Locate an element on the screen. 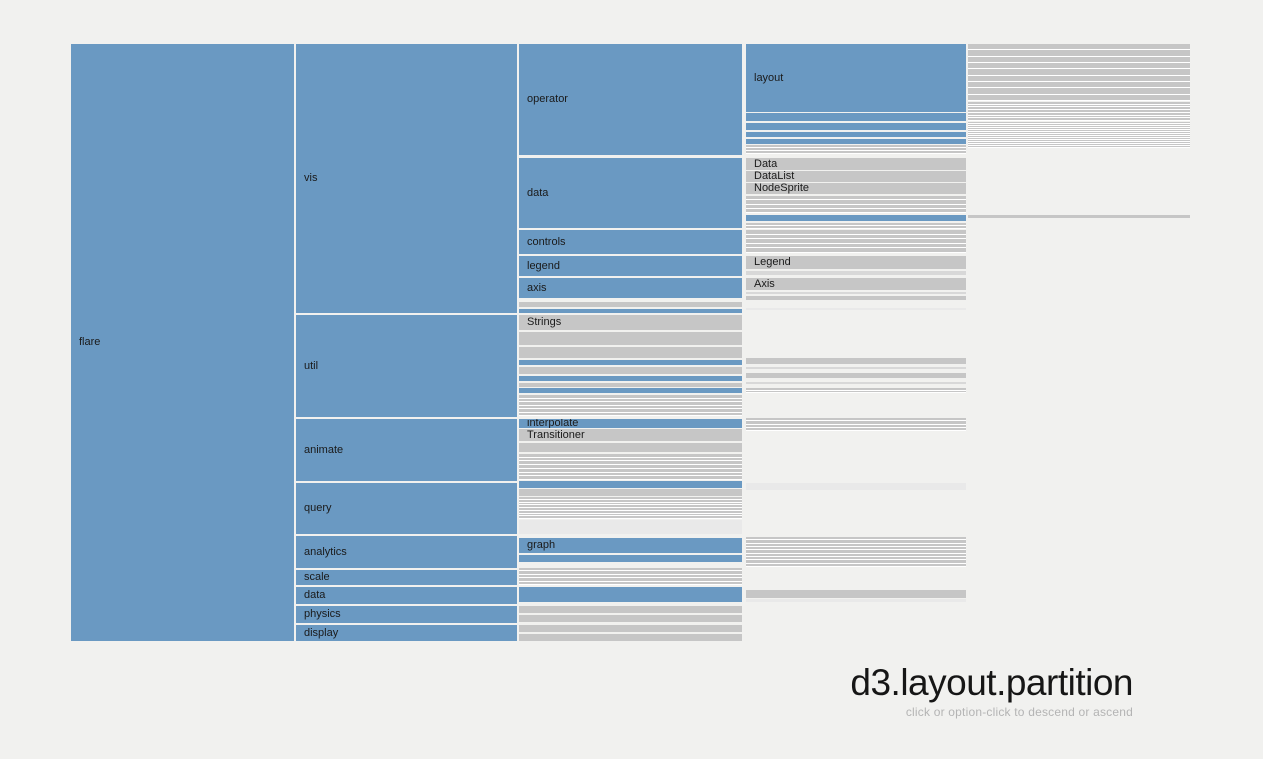  node-display: display is located at coordinates (406, 633).